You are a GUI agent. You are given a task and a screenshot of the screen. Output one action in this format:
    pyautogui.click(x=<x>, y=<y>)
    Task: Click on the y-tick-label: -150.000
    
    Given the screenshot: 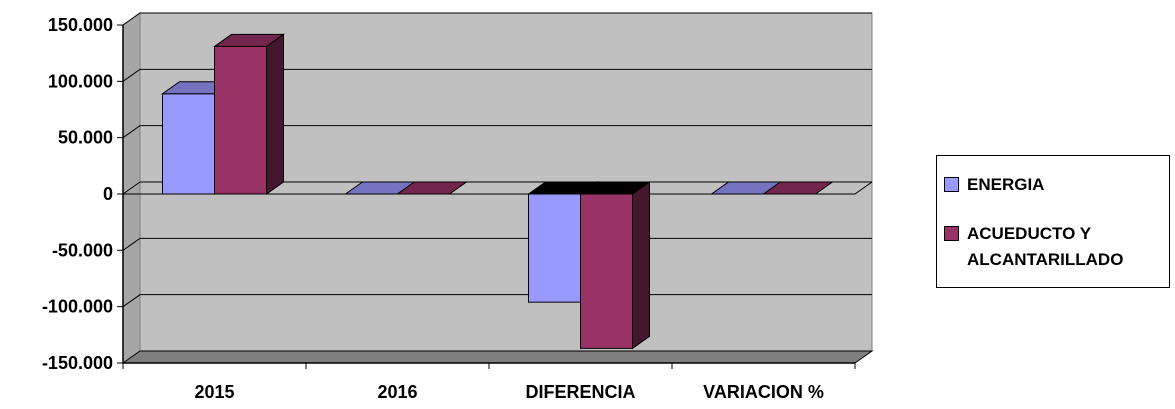 What is the action you would take?
    pyautogui.click(x=77, y=363)
    